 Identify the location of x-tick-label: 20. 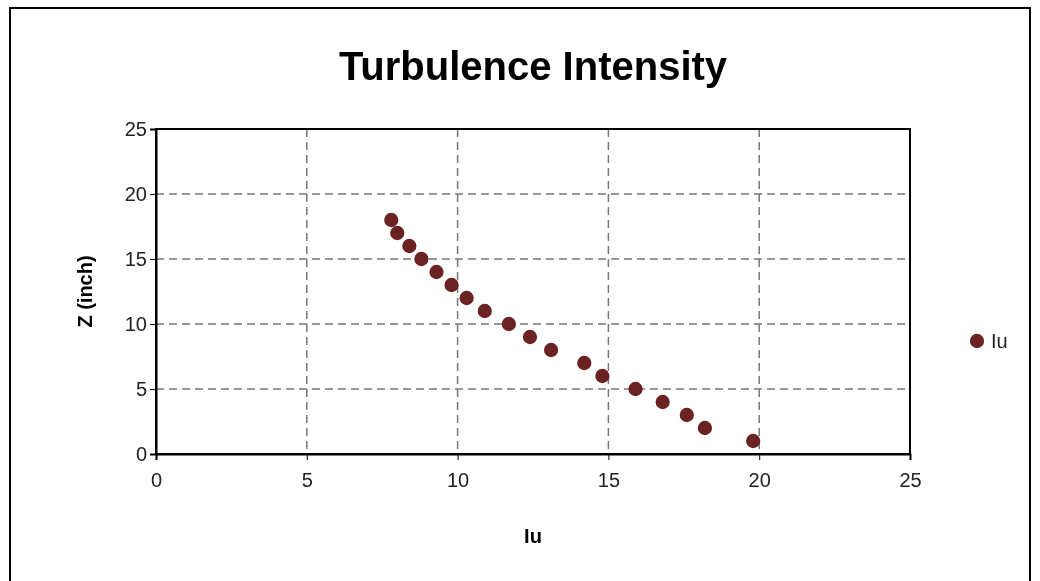
(759, 480).